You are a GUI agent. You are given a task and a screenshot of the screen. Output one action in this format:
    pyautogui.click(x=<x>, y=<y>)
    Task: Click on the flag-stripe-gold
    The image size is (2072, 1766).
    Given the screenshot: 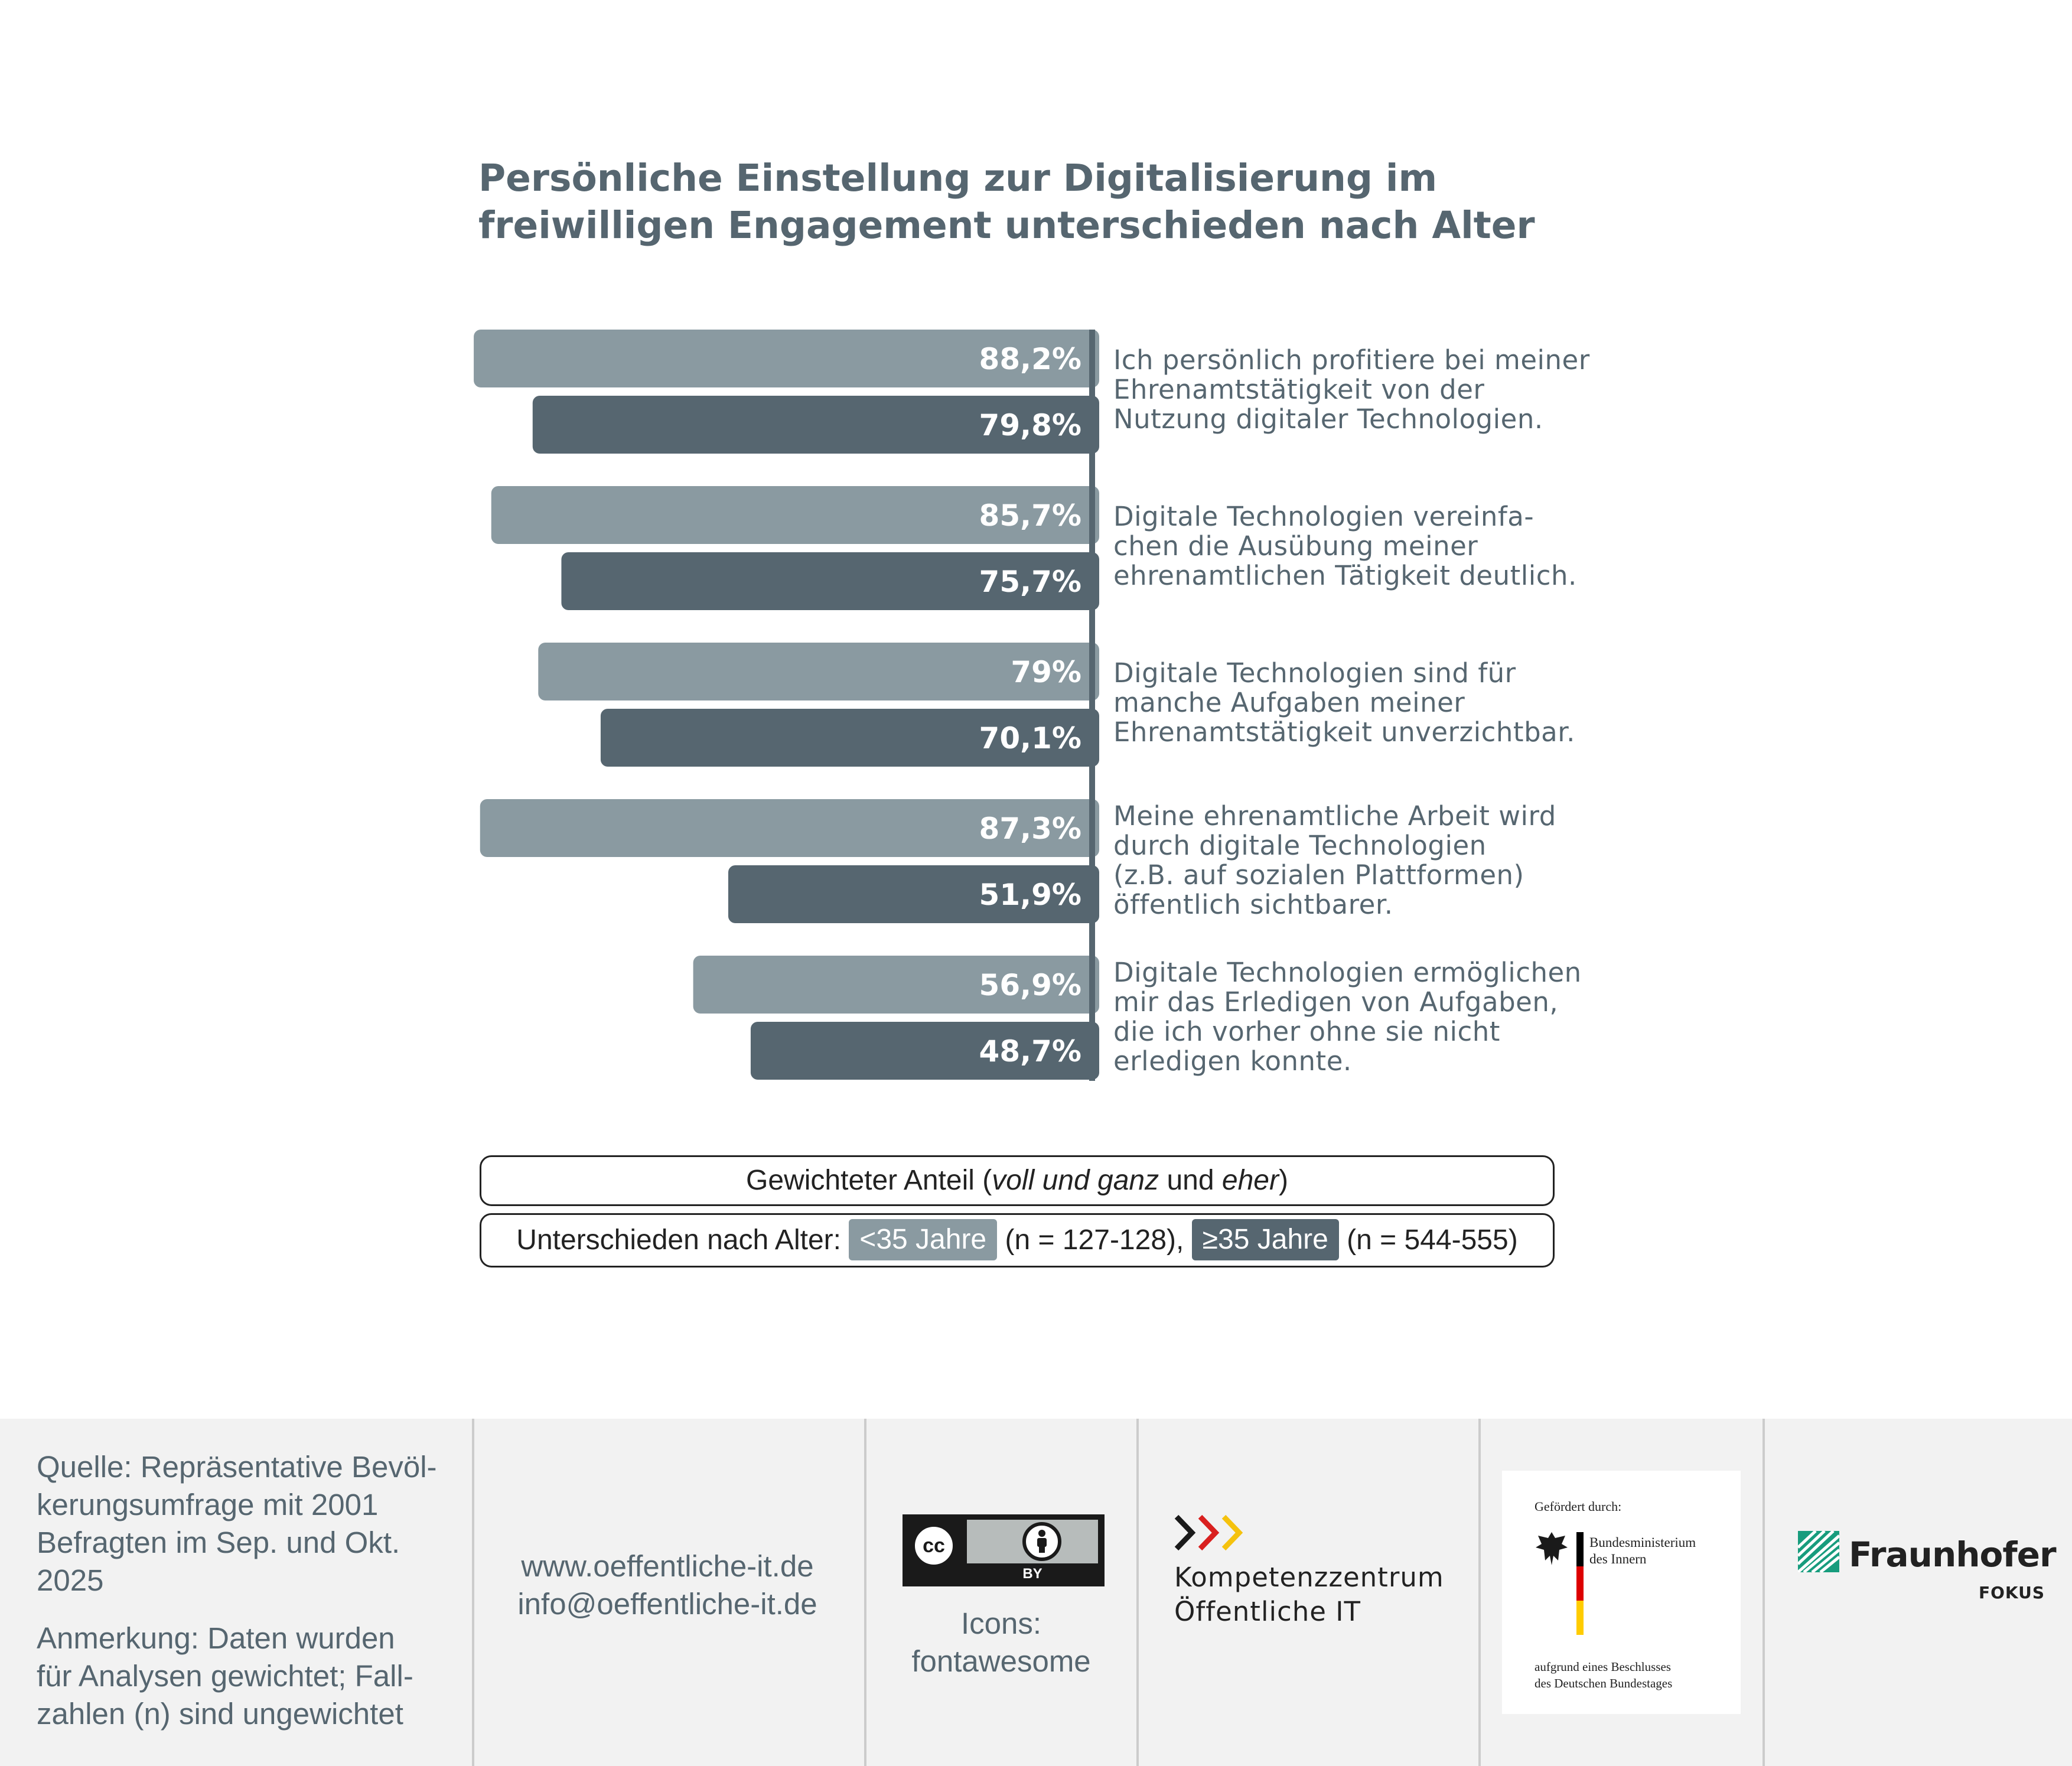 What is the action you would take?
    pyautogui.click(x=1580, y=1618)
    